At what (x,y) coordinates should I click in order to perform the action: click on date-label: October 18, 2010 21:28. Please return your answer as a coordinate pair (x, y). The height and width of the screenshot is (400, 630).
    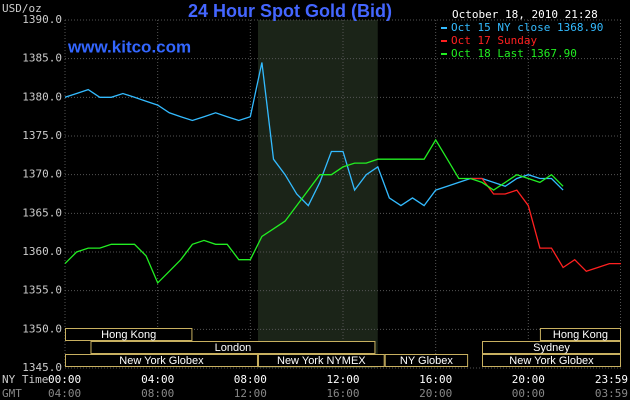
    Looking at the image, I should click on (525, 14).